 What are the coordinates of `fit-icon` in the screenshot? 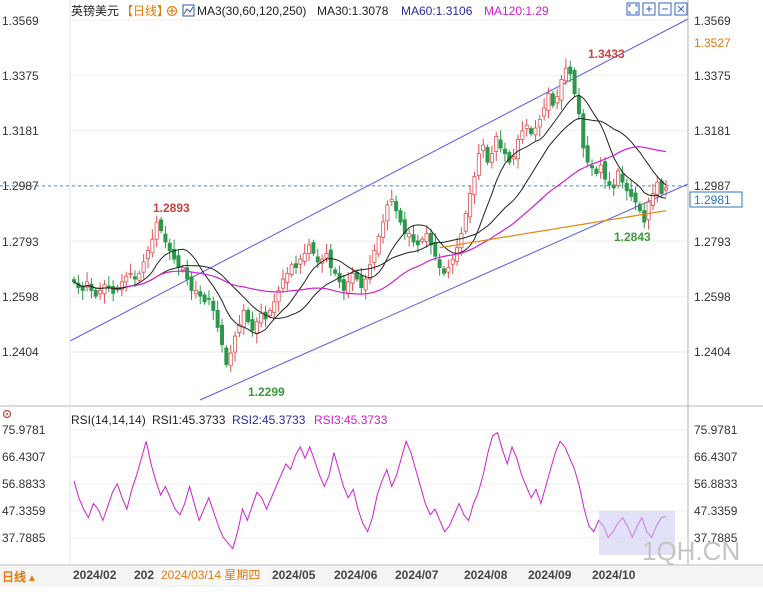 It's located at (633, 9).